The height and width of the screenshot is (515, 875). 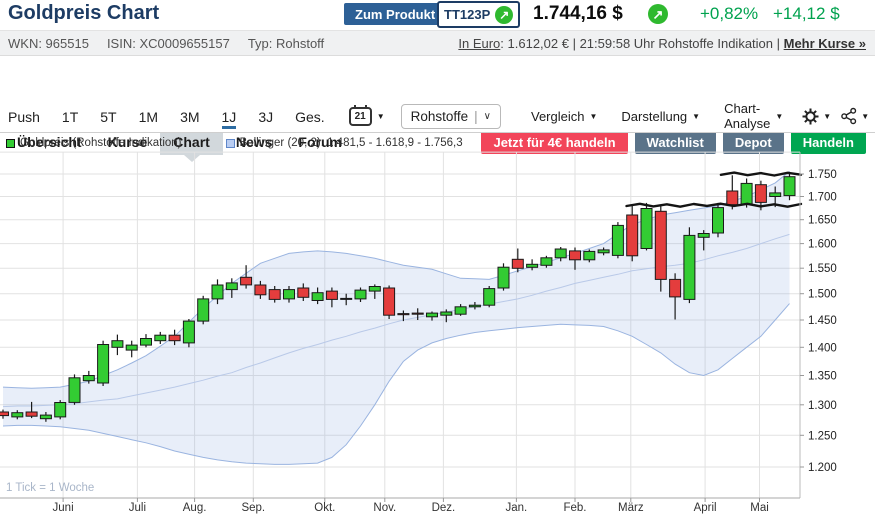 I want to click on menu-chart-analyse: Chart-Analyse ▼, so click(x=753, y=116).